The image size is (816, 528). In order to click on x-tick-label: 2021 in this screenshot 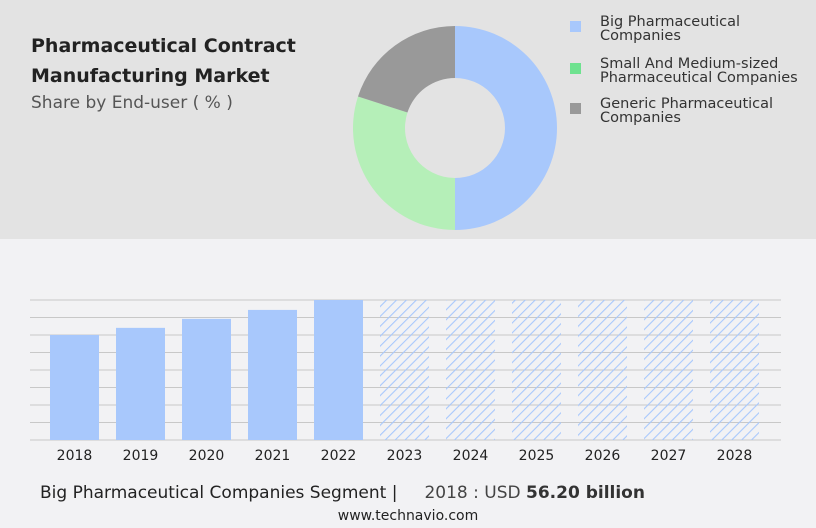, I will do `click(273, 456)`.